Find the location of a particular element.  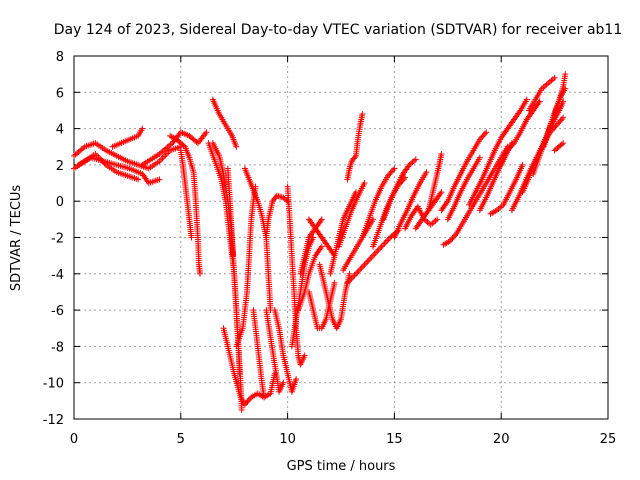

y-tick-label: -6 is located at coordinates (57, 311).